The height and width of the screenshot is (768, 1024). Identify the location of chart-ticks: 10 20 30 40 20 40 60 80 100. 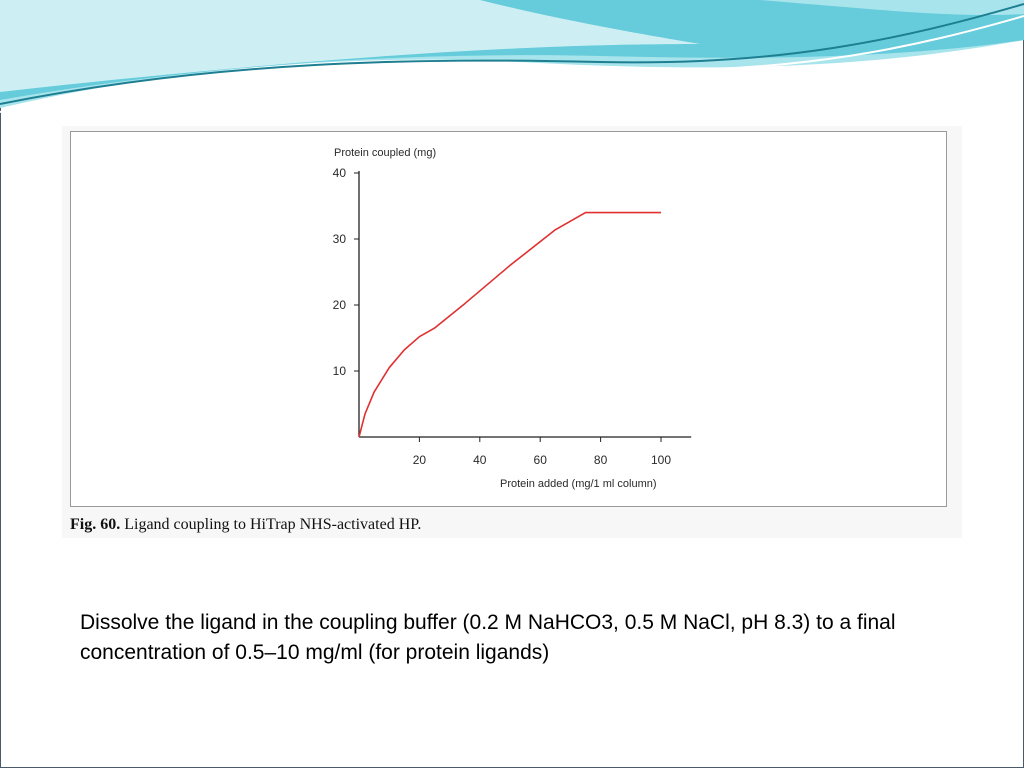
(502, 316).